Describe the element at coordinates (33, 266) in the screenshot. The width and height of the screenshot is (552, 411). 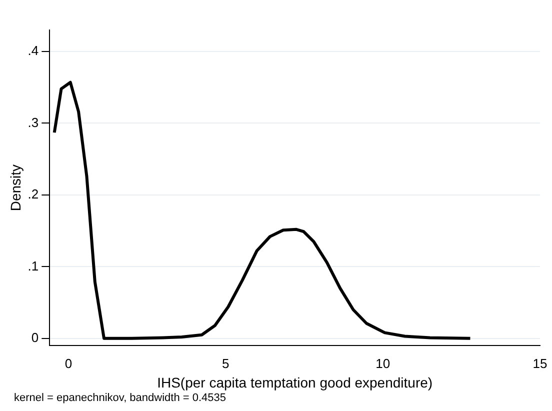
I see `y-tick-label: .1` at that location.